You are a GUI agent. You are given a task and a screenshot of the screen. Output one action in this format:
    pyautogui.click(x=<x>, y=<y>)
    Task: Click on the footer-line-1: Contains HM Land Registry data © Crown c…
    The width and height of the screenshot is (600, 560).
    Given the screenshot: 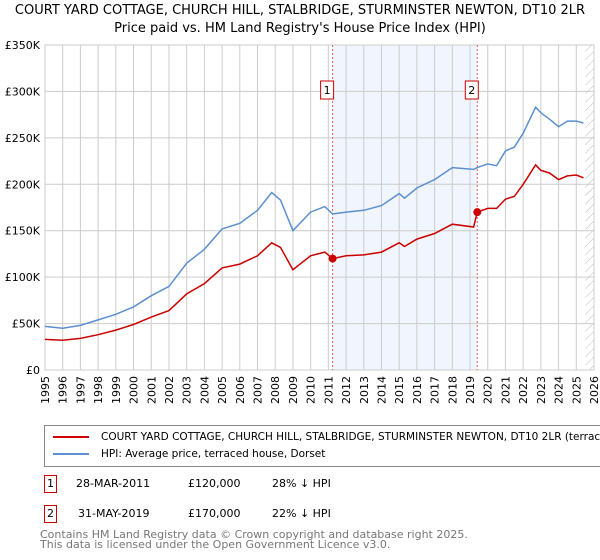 What is the action you would take?
    pyautogui.click(x=254, y=534)
    